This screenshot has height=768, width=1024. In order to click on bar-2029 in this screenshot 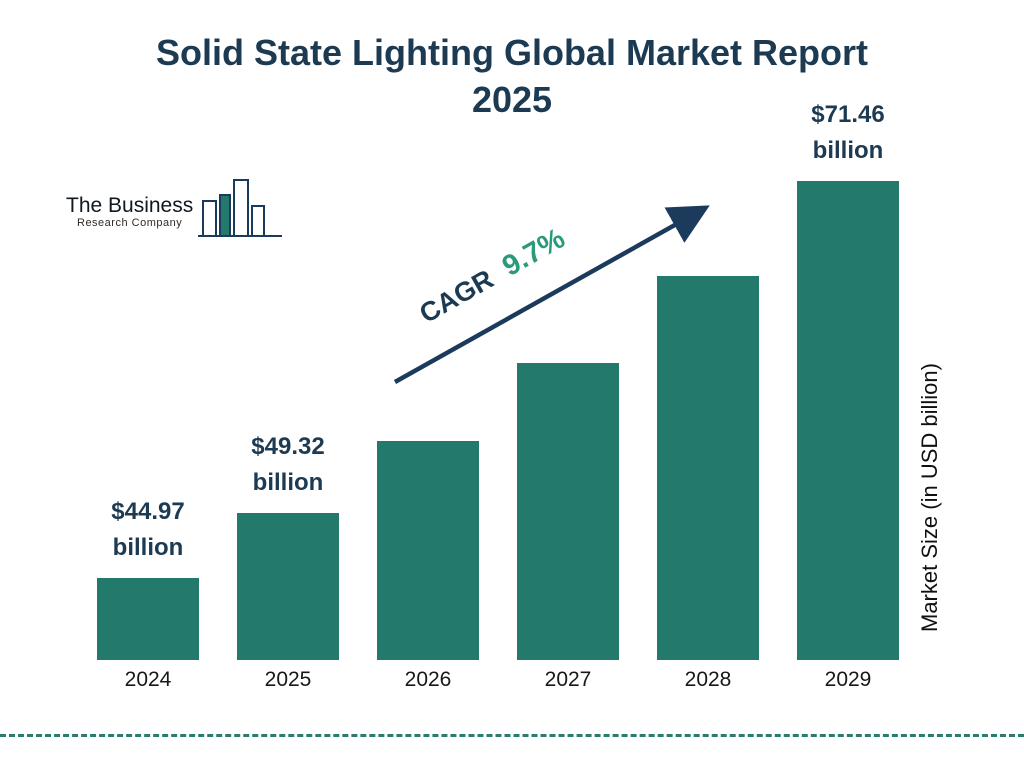, I will do `click(848, 420)`.